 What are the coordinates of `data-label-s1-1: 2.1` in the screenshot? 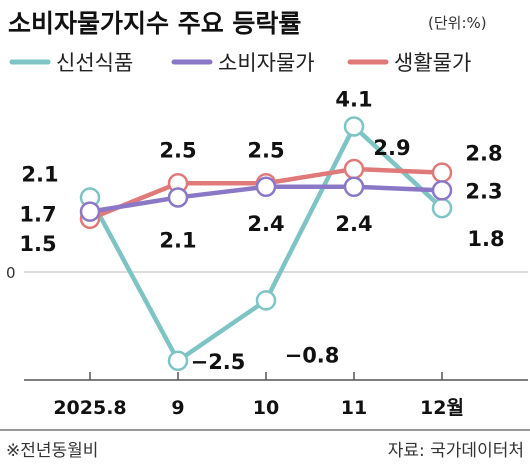 It's located at (39, 174).